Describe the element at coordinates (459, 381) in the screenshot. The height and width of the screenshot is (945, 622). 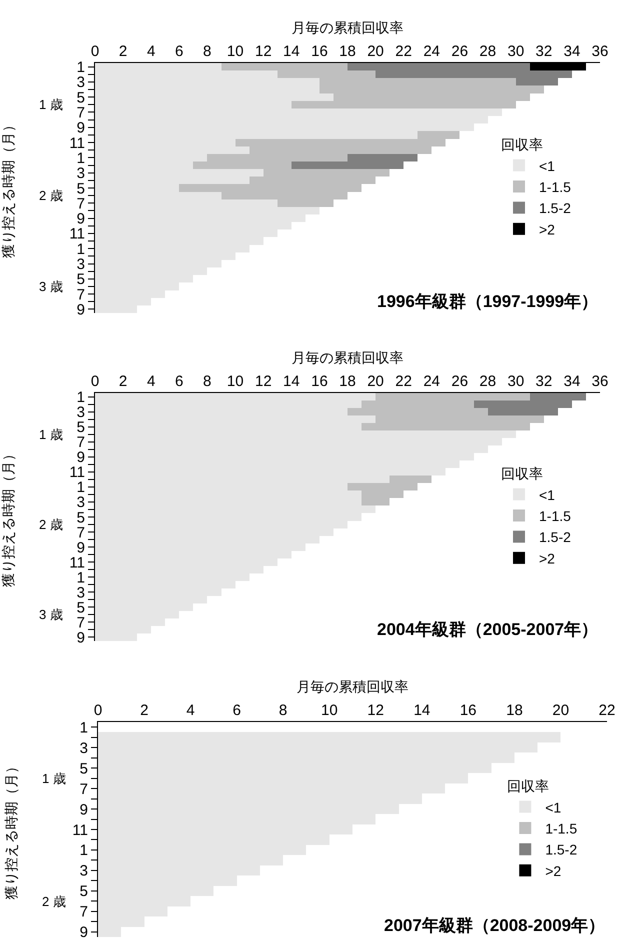
I see `x-tick-label: 26` at that location.